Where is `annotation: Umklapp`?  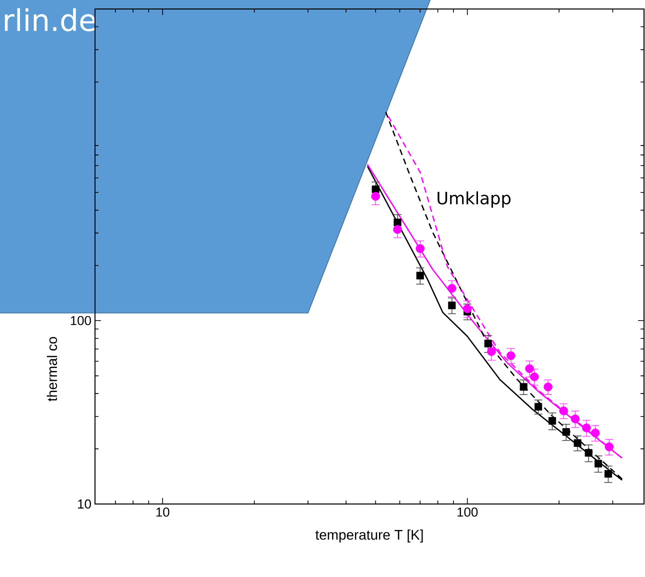 annotation: Umklapp is located at coordinates (474, 199).